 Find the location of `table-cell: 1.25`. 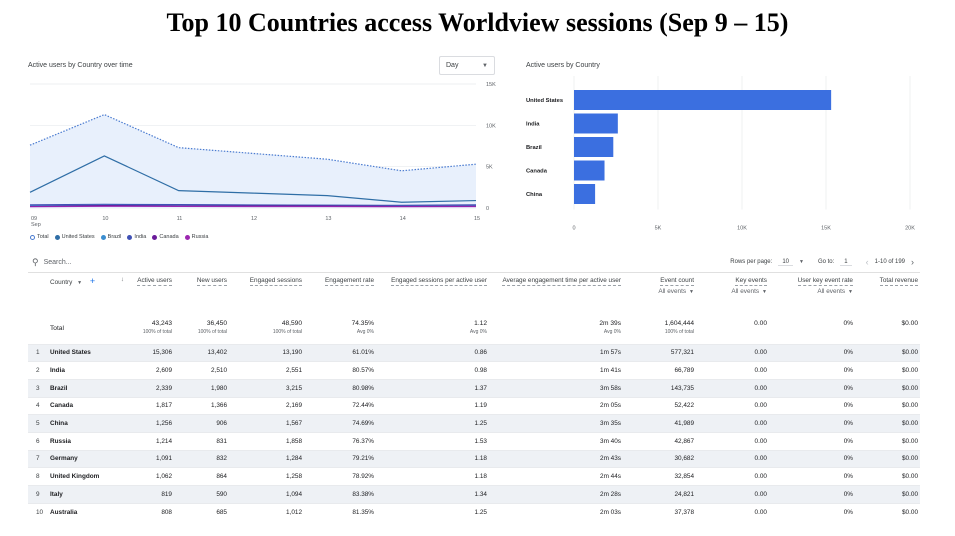

table-cell: 1.25 is located at coordinates (432, 423).